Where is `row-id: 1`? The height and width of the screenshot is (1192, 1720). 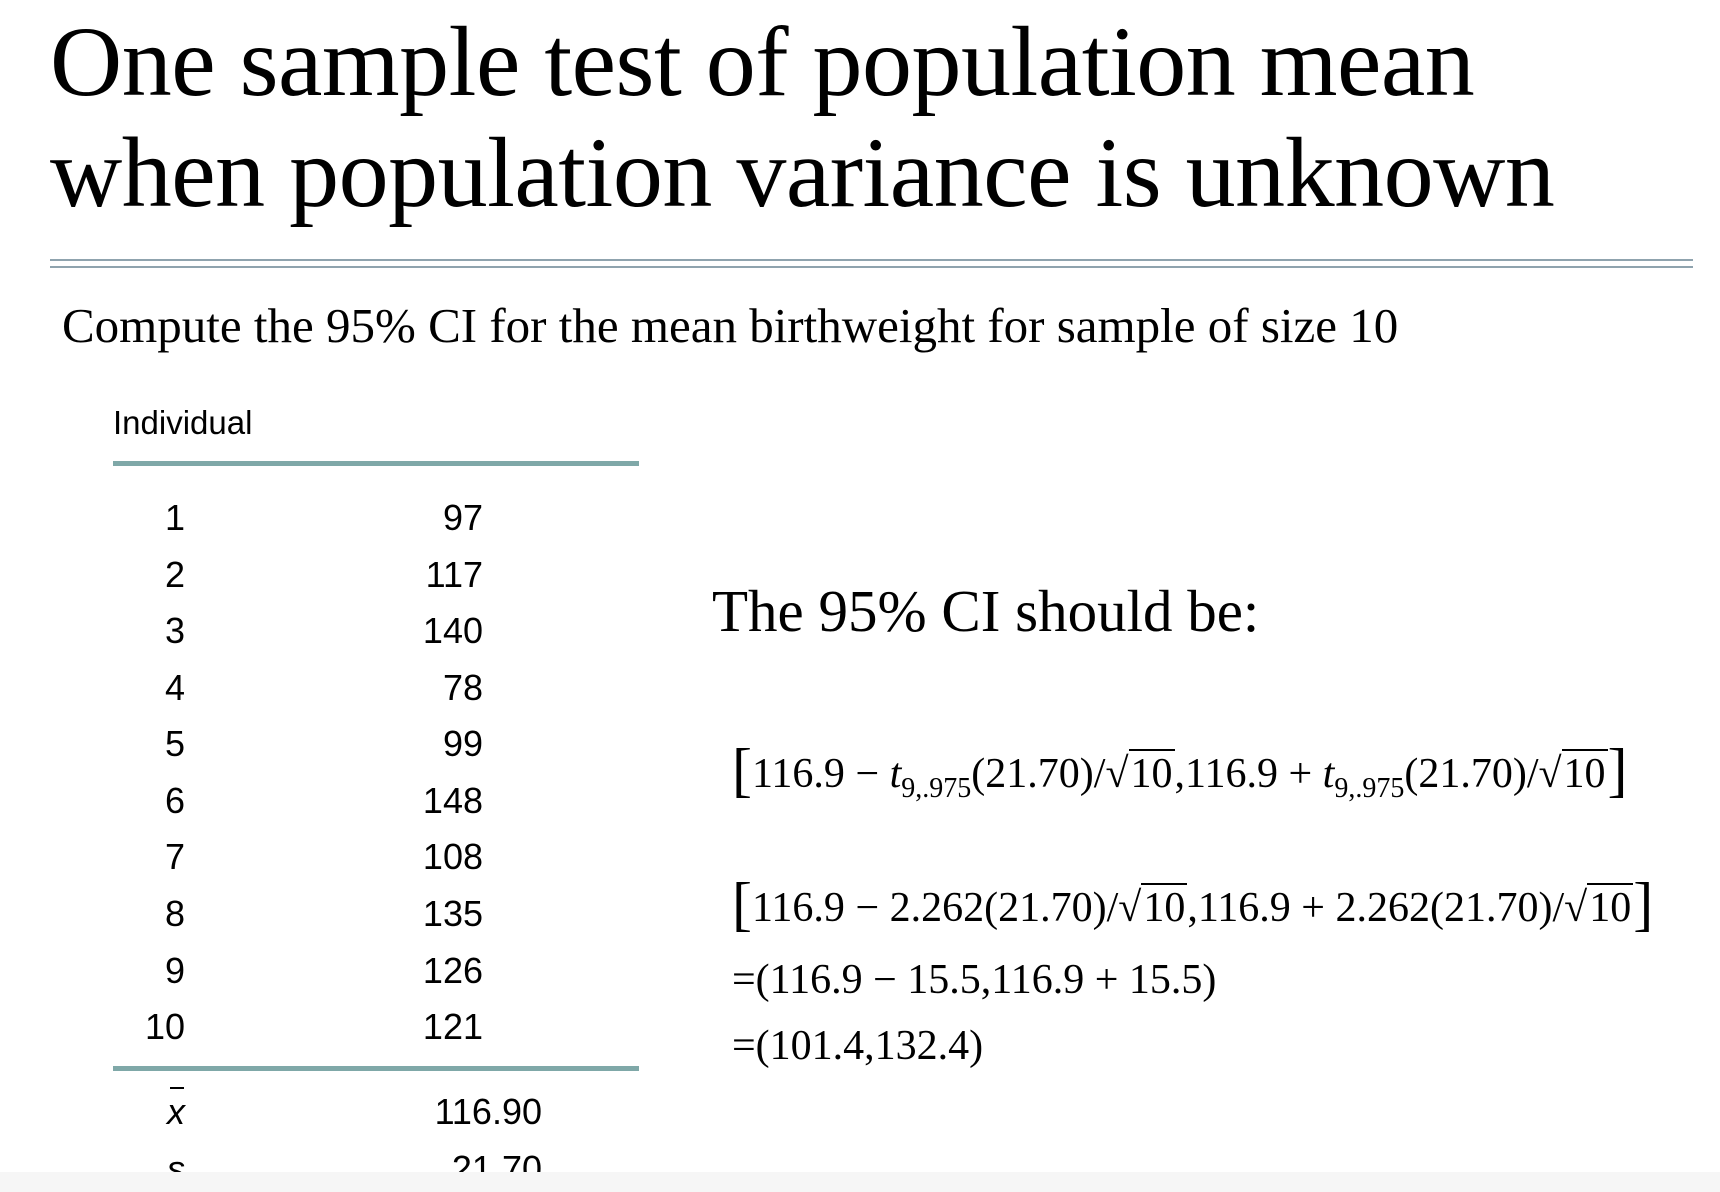 row-id: 1 is located at coordinates (174, 517).